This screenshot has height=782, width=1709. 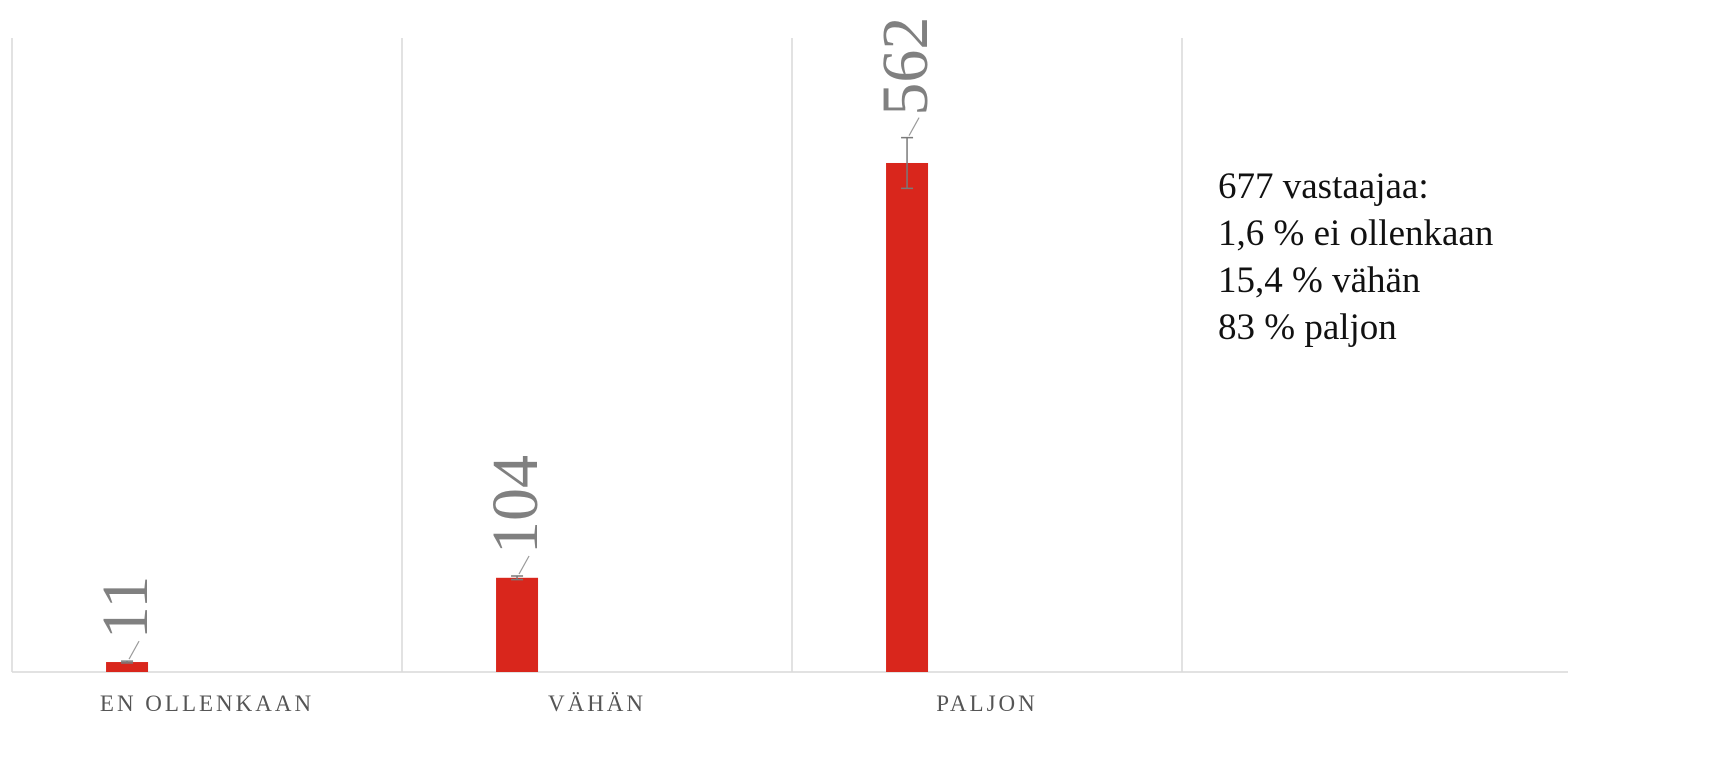 I want to click on annotation: 15,4 % vähän, so click(x=1319, y=280).